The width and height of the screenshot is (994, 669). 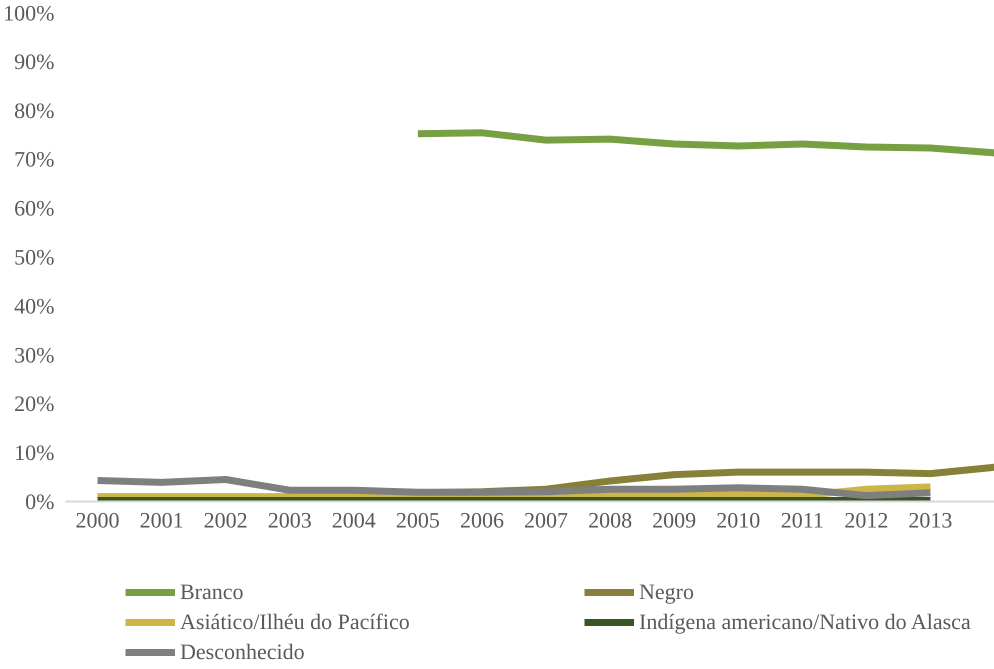 What do you see at coordinates (162, 520) in the screenshot?
I see `x-tick-label: 2001` at bounding box center [162, 520].